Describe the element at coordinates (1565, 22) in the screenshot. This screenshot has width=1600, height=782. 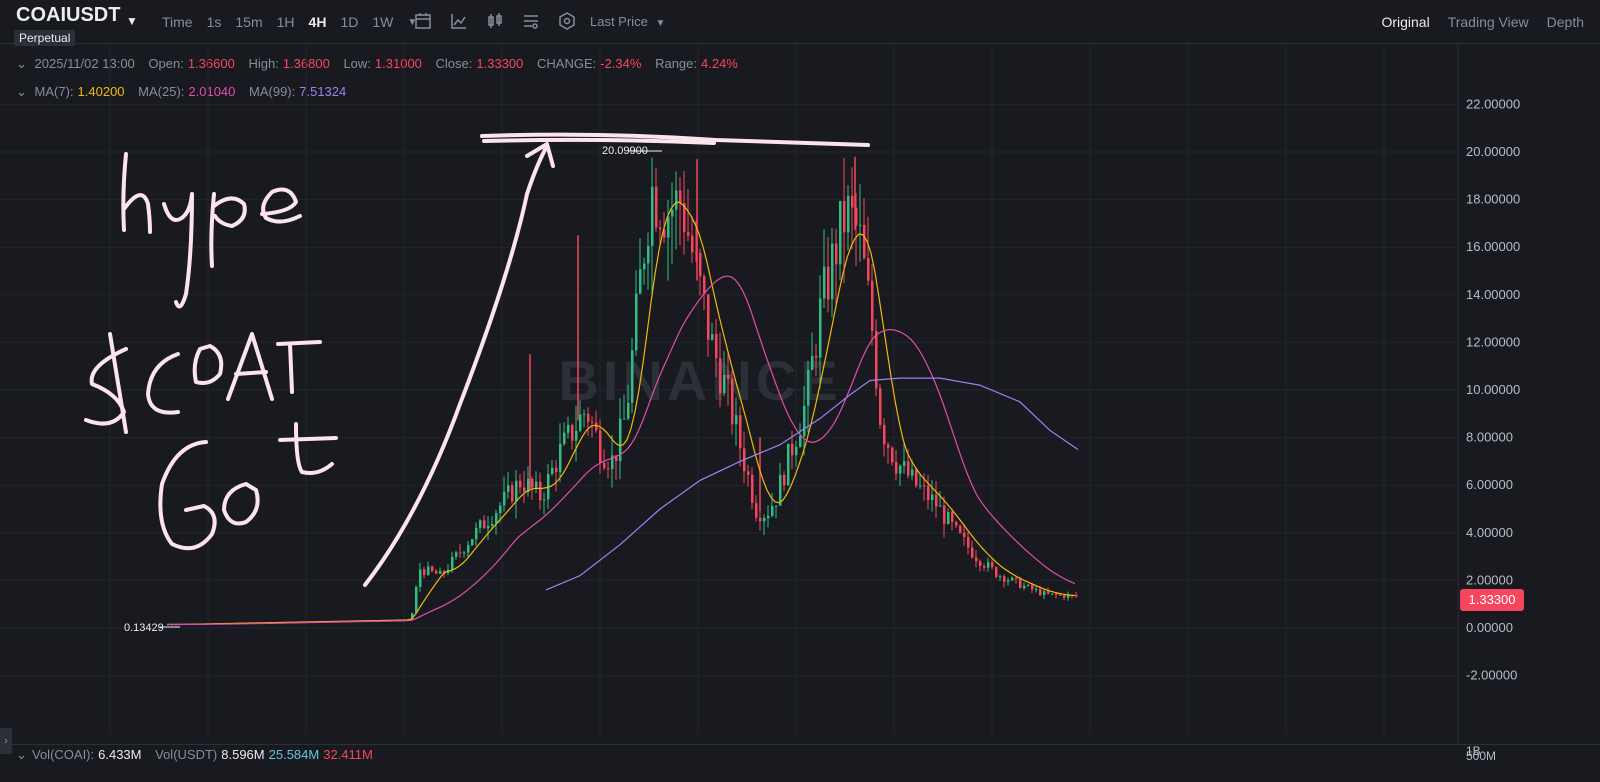
I see `tab-depth: Depth` at that location.